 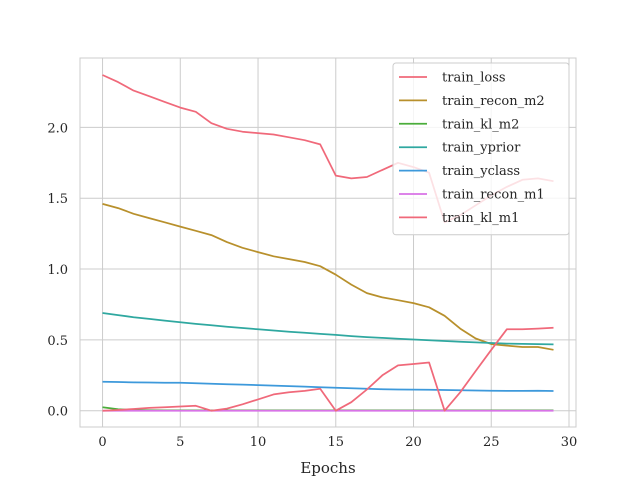 What do you see at coordinates (258, 442) in the screenshot?
I see `x-tick-label: 10` at bounding box center [258, 442].